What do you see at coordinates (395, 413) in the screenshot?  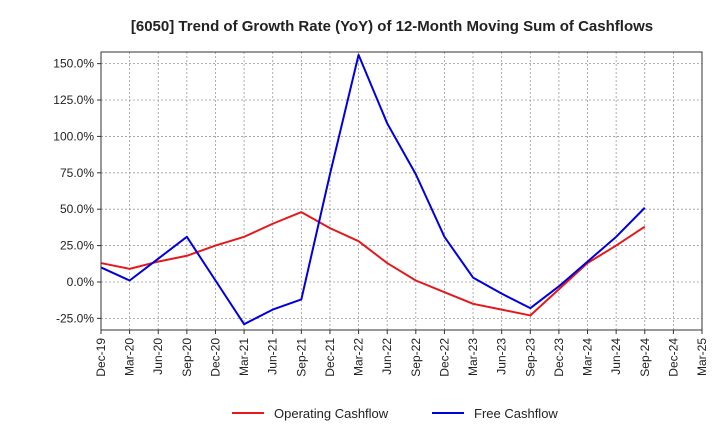 I see `legend: Operating Cashflow Free Cashflow` at bounding box center [395, 413].